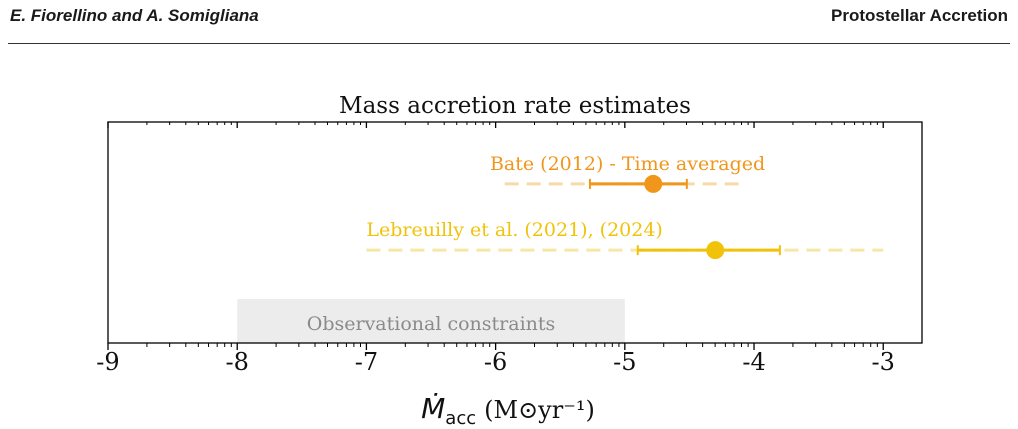  What do you see at coordinates (883, 362) in the screenshot?
I see `x-tick-label: -3` at bounding box center [883, 362].